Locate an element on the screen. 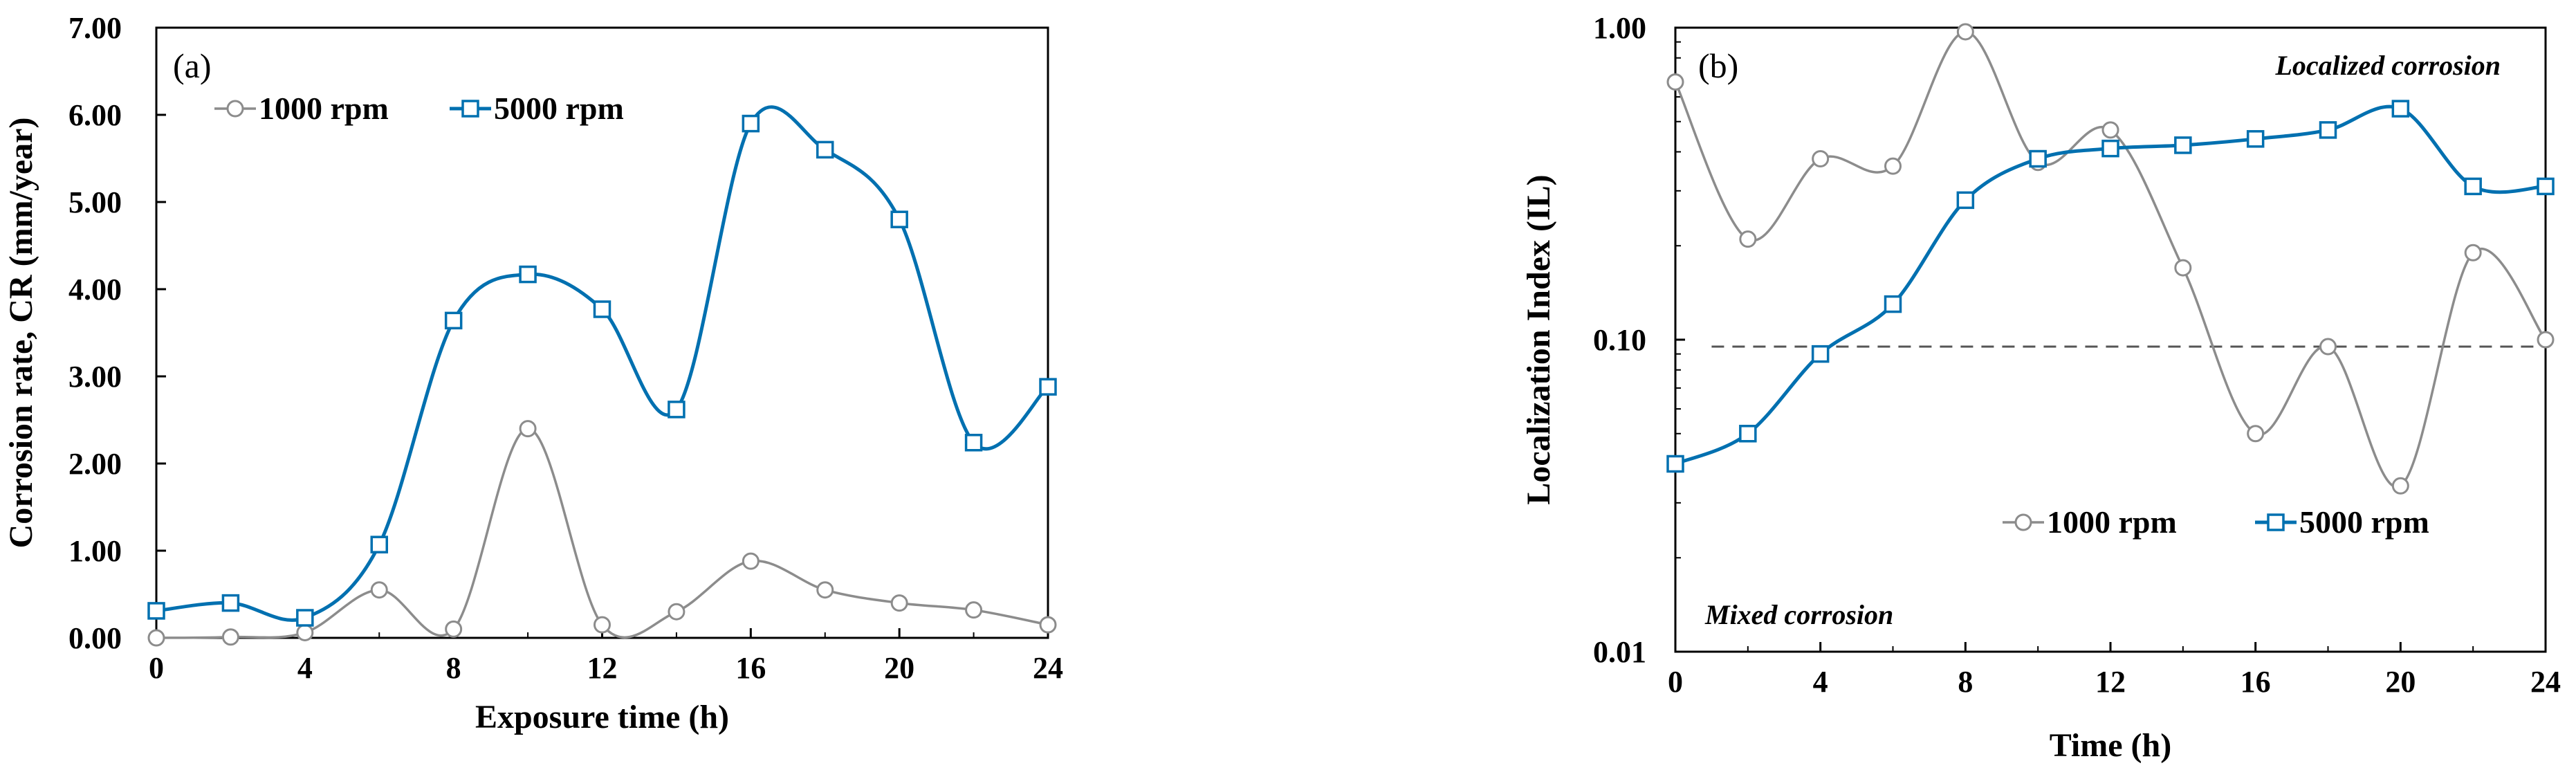  y-tick-label: 0.00 is located at coordinates (95, 638).